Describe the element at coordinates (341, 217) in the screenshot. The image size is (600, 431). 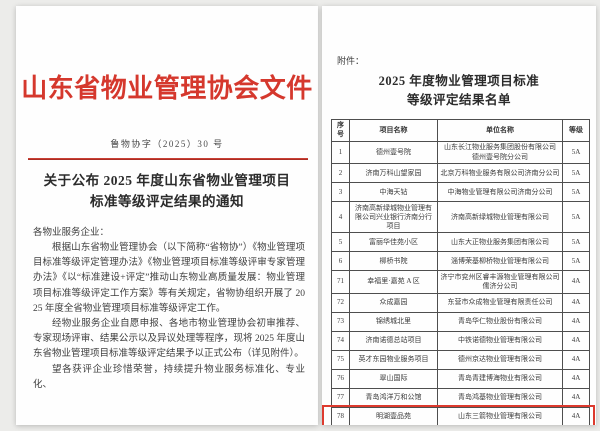
I see `cell-serial: 4` at that location.